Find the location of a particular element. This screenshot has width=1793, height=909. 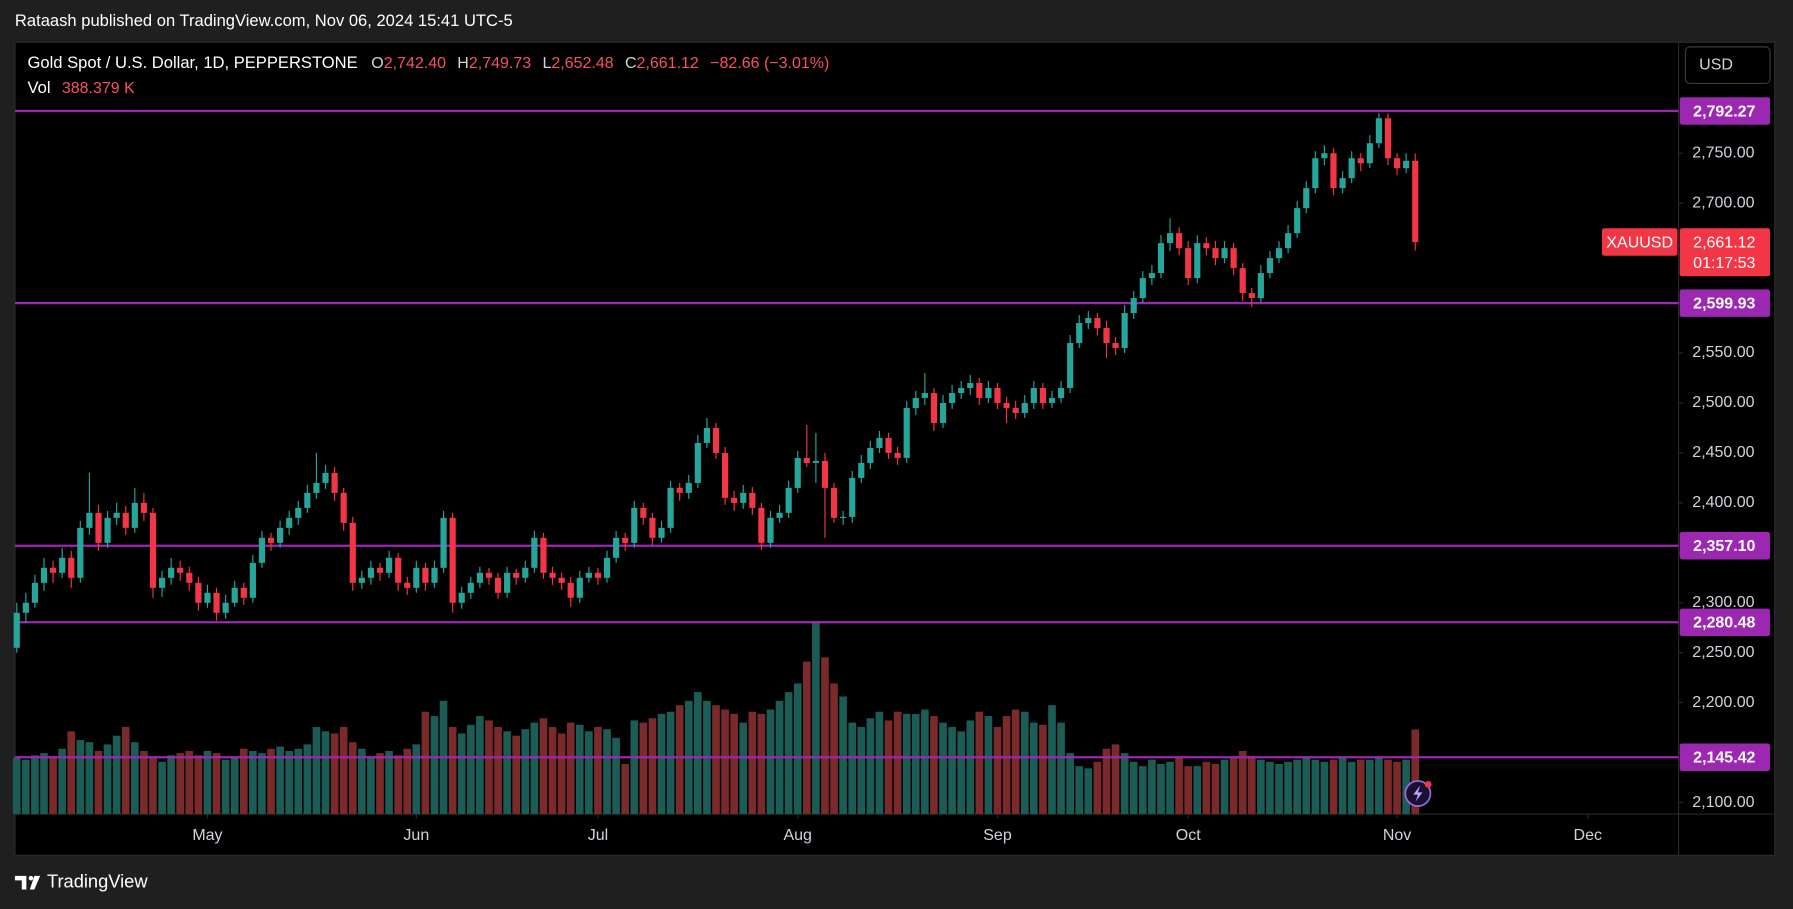

y-tick-label: 2,550.00 is located at coordinates (1723, 352).